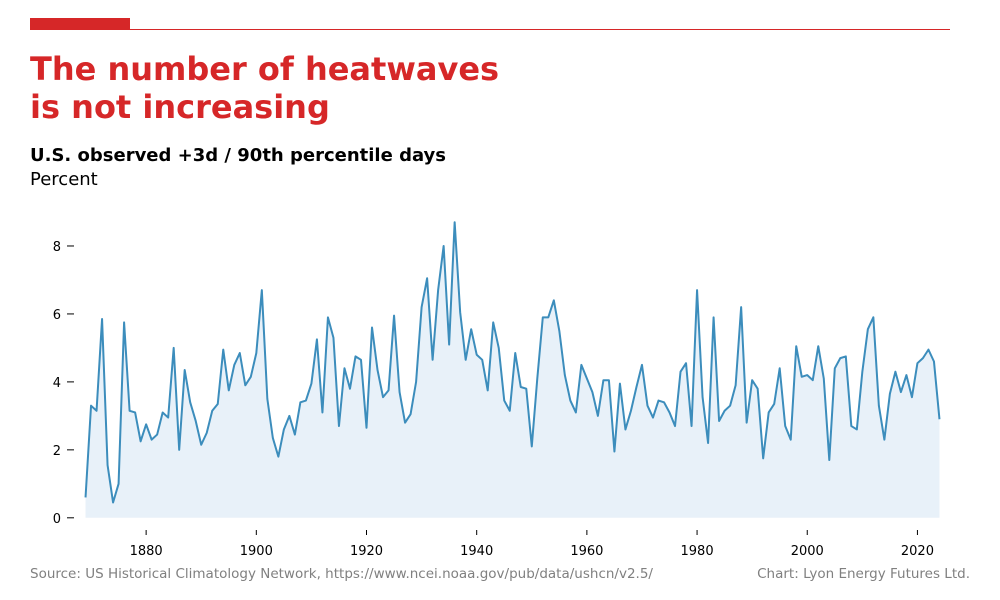  What do you see at coordinates (366, 551) in the screenshot?
I see `x-tick-label: 1920` at bounding box center [366, 551].